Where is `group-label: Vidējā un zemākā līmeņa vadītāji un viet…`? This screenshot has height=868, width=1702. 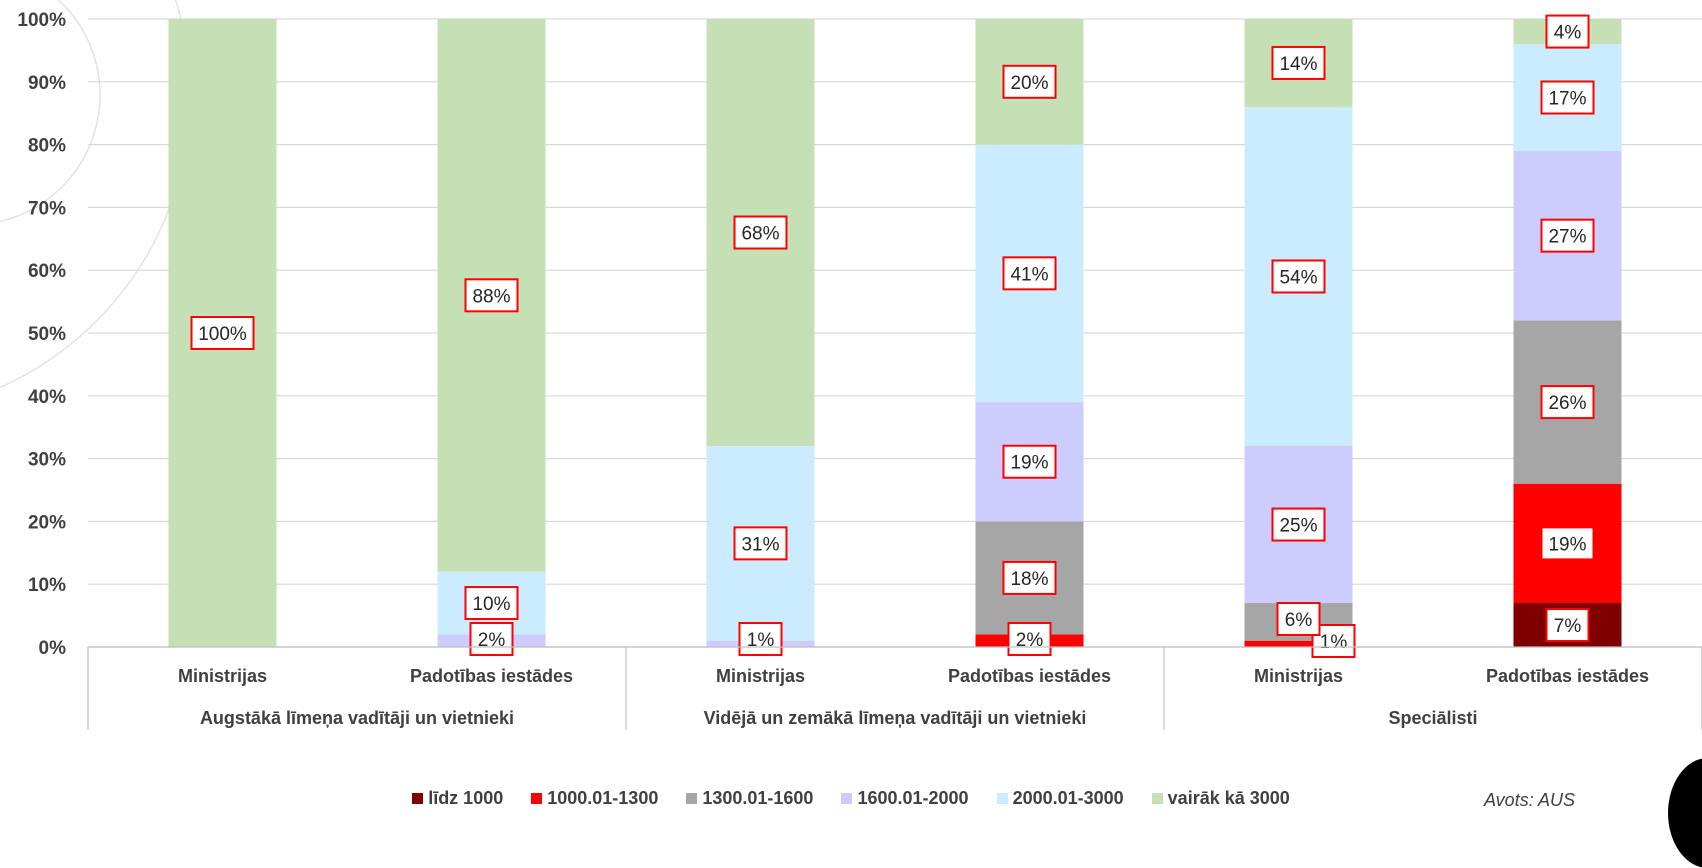
group-label: Vidējā un zemākā līmeņa vadītāji un viet… is located at coordinates (895, 718).